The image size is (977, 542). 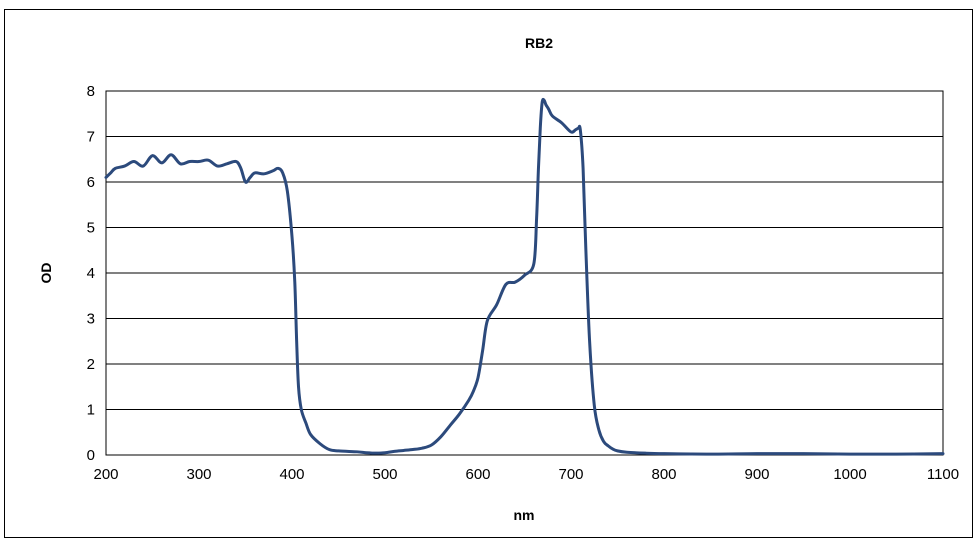 I want to click on y-tick-label: 7, so click(x=91, y=137).